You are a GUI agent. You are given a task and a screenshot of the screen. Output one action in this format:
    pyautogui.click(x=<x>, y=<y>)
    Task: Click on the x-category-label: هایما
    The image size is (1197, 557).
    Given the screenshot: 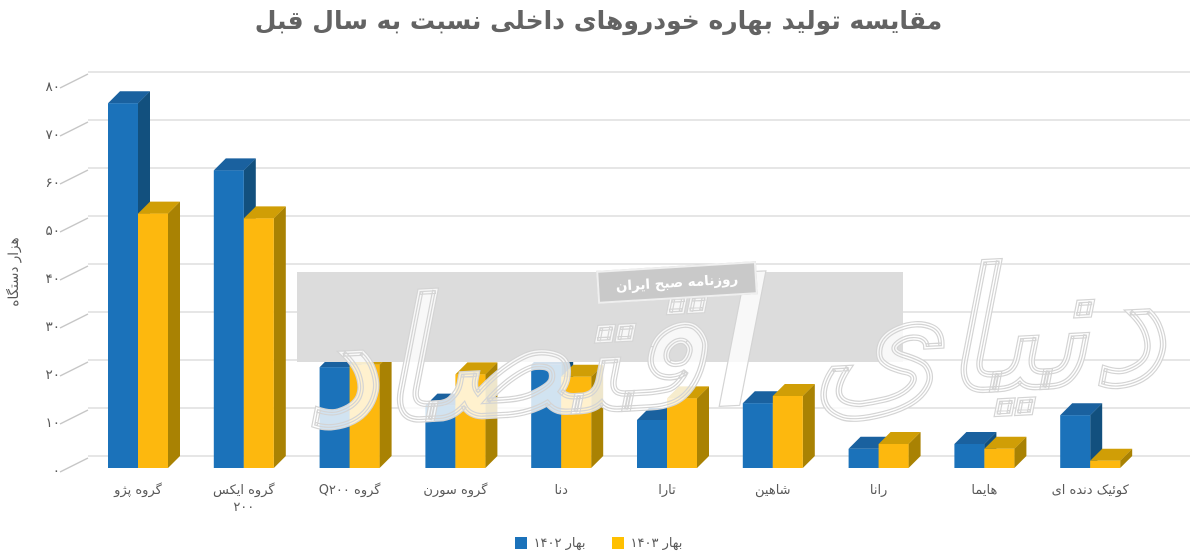 What is the action you would take?
    pyautogui.click(x=984, y=490)
    